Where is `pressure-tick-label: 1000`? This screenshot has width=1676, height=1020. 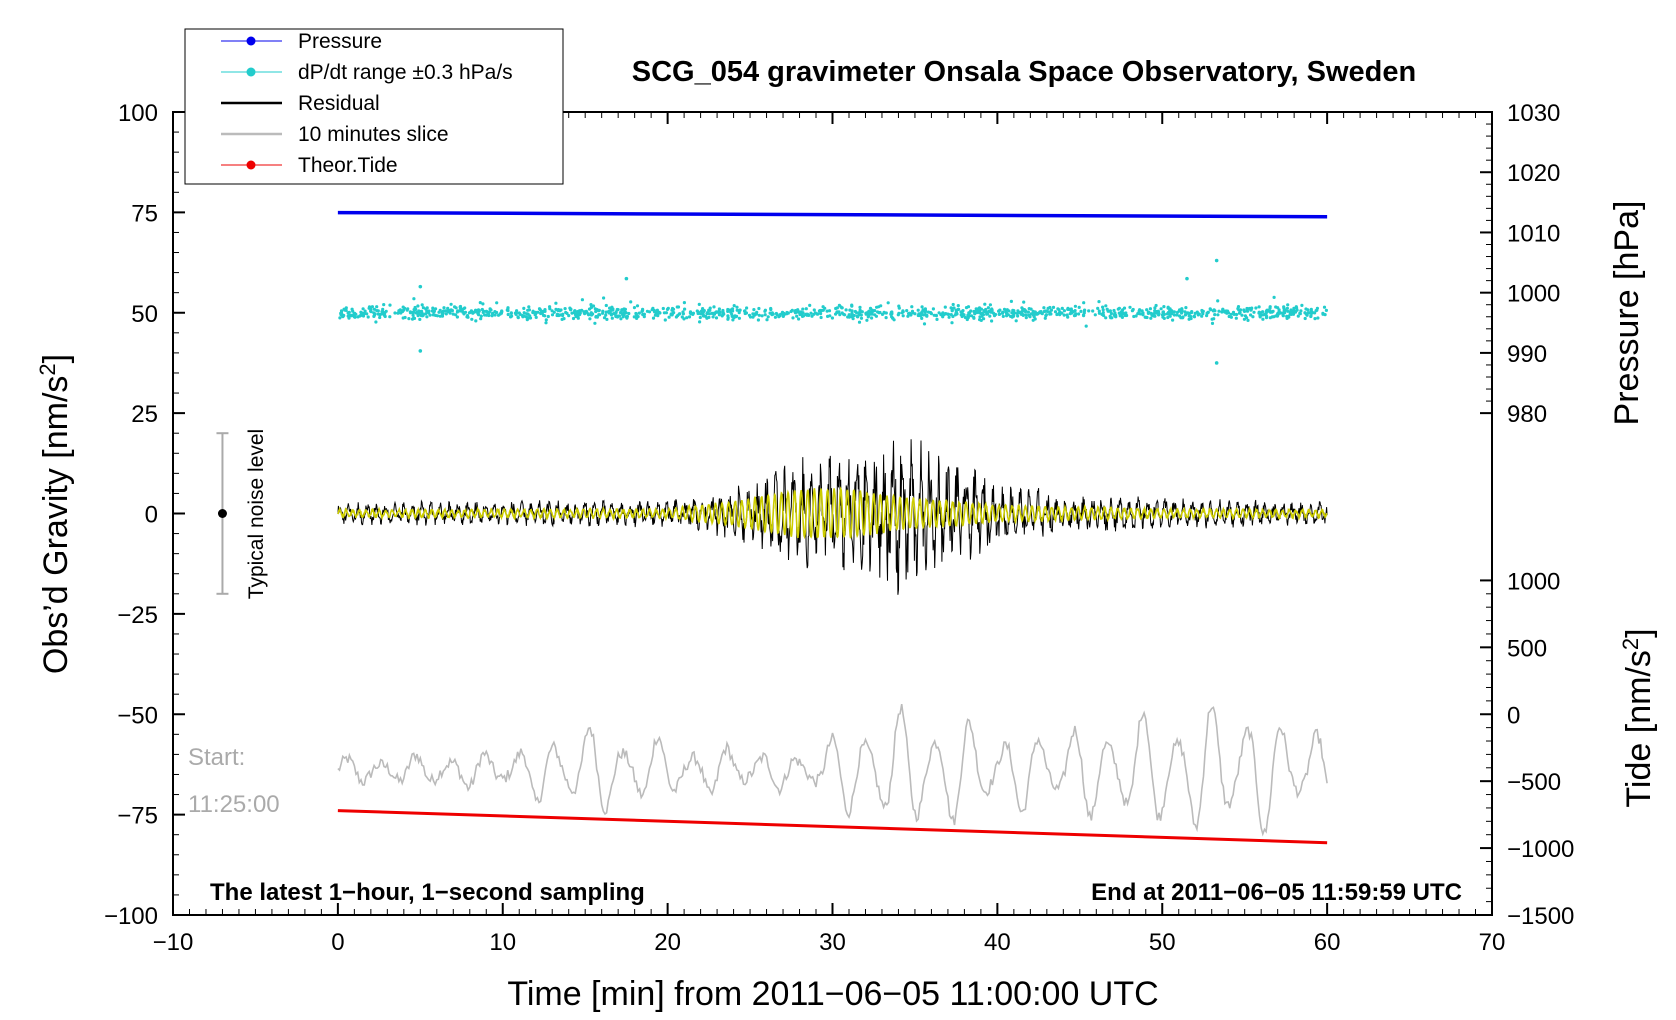 pressure-tick-label: 1000 is located at coordinates (1533, 294).